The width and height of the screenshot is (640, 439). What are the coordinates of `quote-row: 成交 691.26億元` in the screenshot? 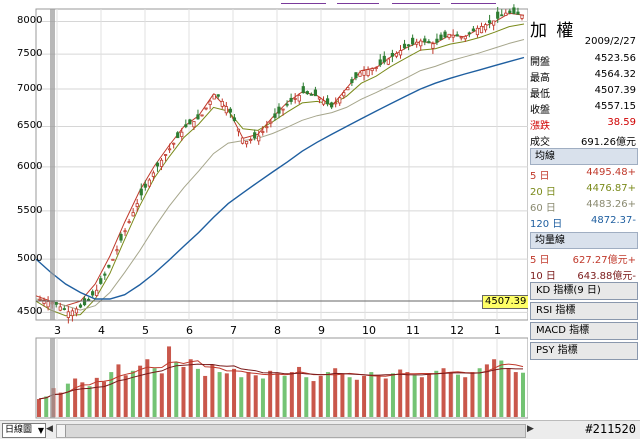 It's located at (583, 140).